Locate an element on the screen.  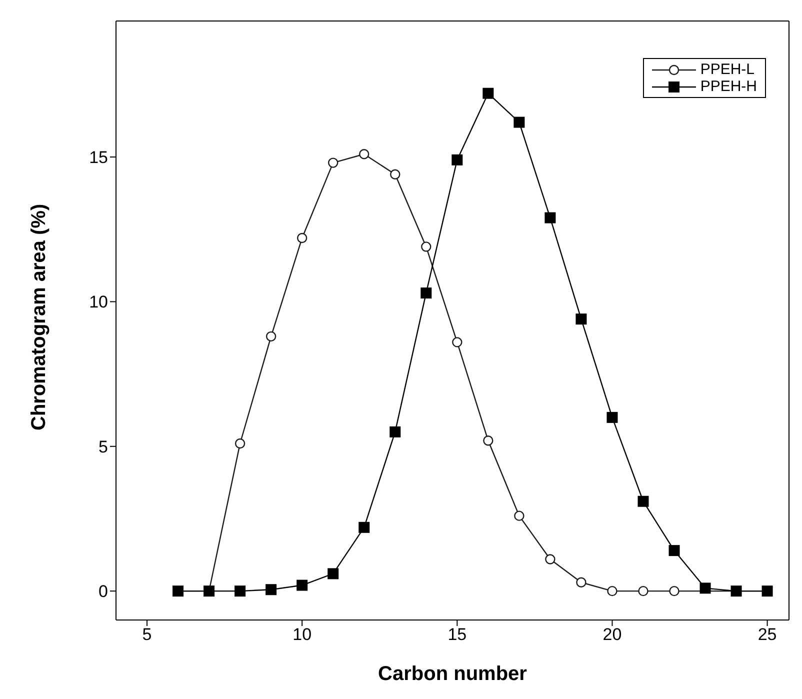
legend-label: PPEH-H is located at coordinates (728, 86).